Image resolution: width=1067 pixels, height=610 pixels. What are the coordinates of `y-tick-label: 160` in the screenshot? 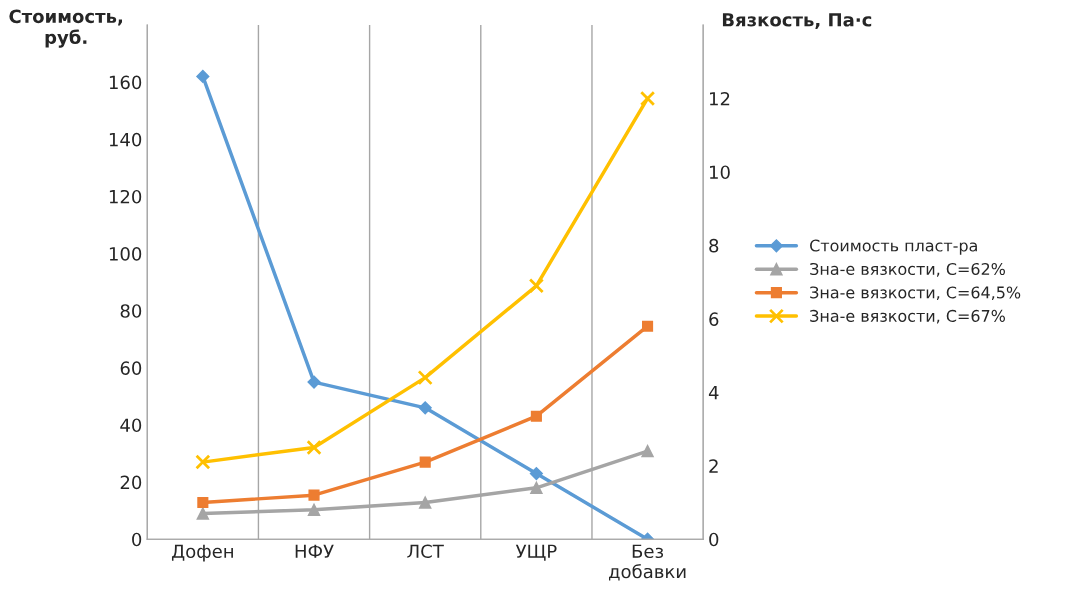 It's located at (125, 82).